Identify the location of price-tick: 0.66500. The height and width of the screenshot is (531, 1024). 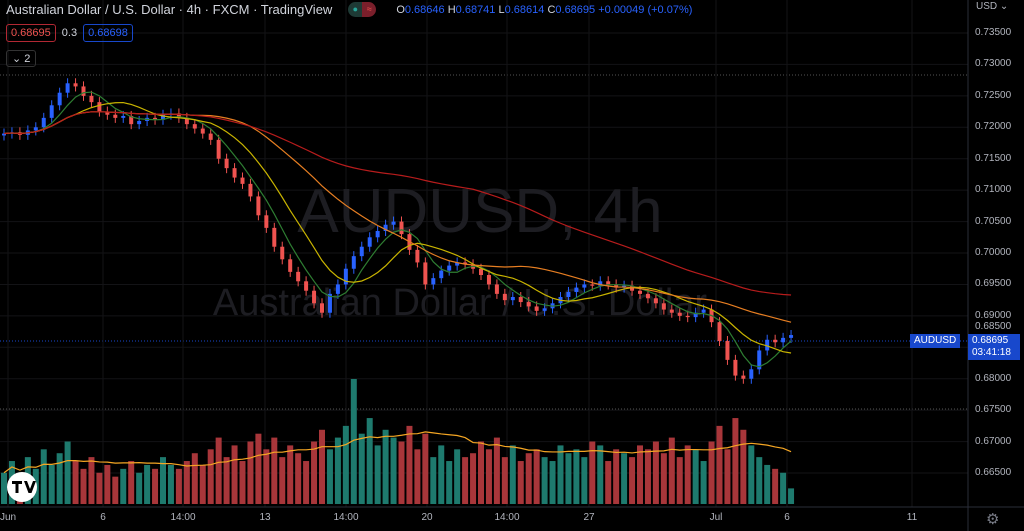
(993, 473).